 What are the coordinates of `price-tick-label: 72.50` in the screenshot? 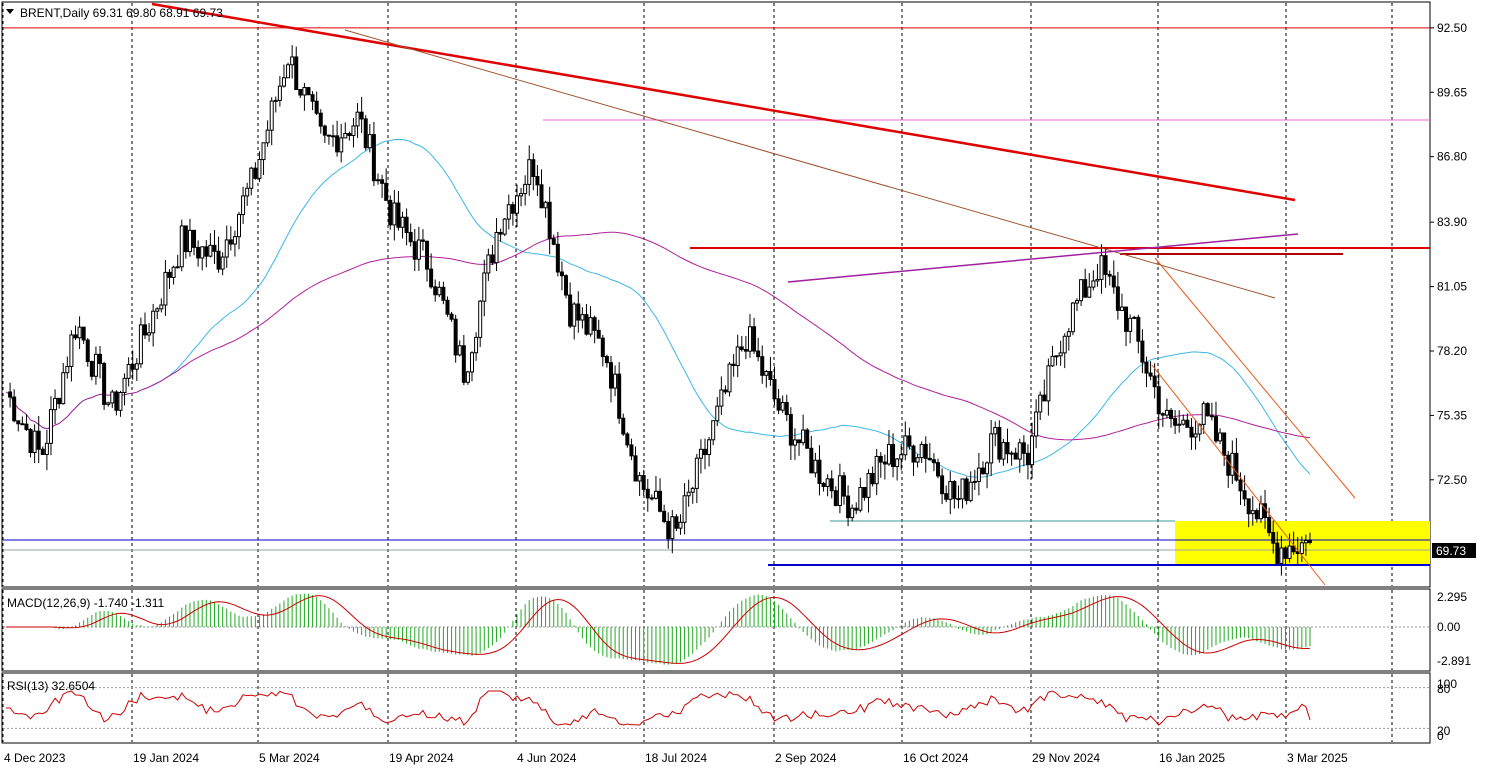 It's located at (1452, 480).